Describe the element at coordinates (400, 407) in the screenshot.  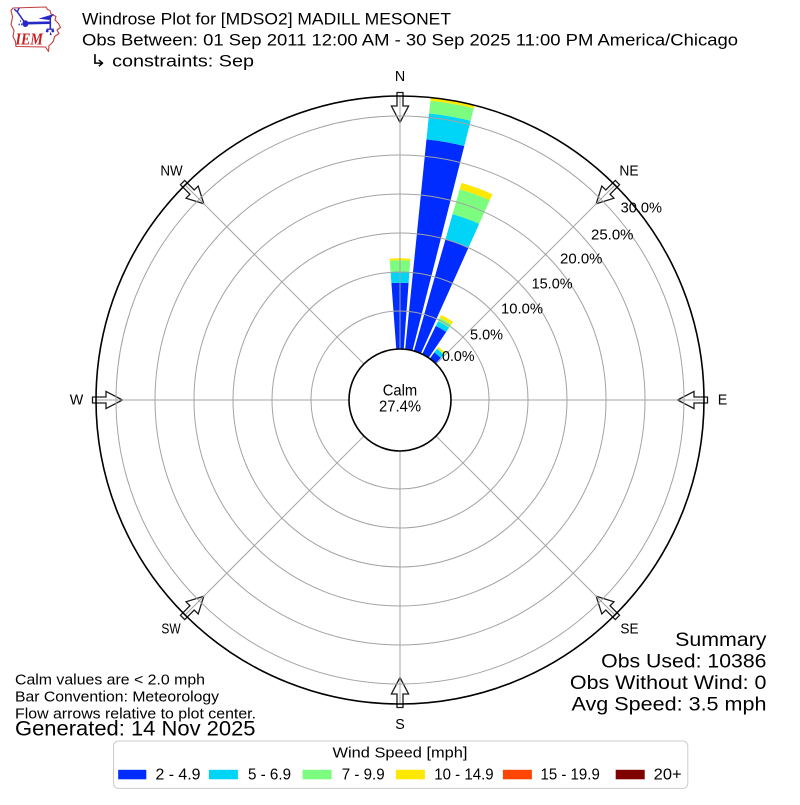
I see `svg-text: 27.4%` at that location.